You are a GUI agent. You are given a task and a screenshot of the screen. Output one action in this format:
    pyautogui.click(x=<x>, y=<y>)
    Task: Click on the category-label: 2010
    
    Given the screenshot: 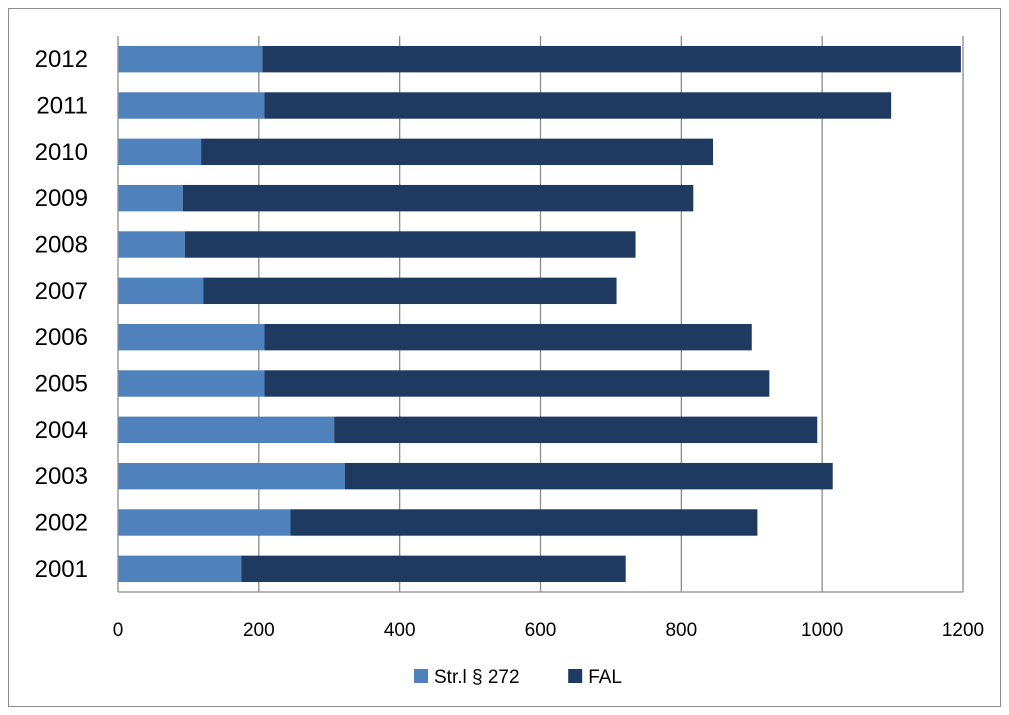 What is the action you would take?
    pyautogui.click(x=61, y=152)
    